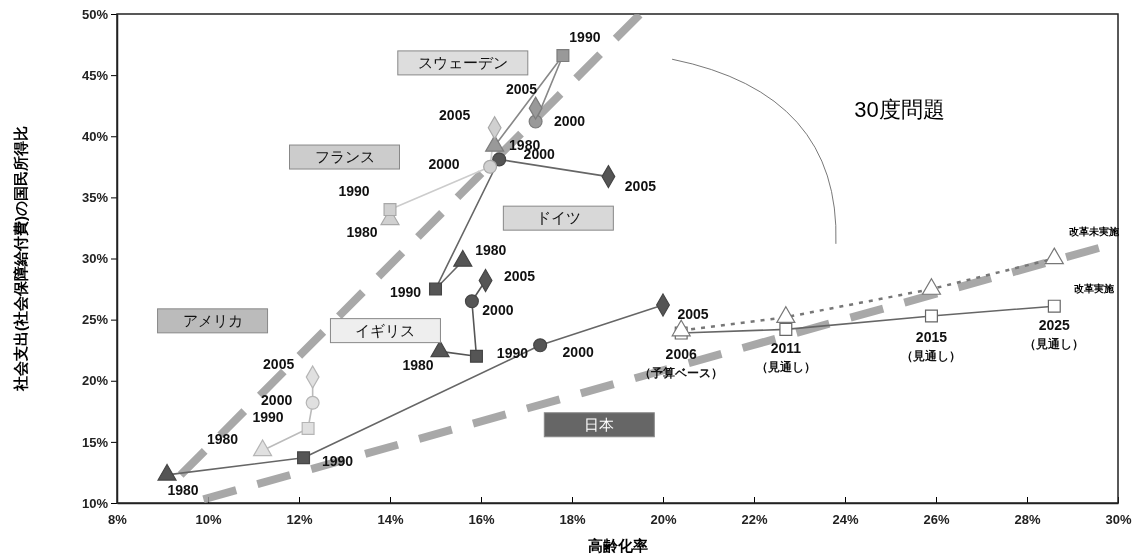  Describe the element at coordinates (462, 62) in the screenshot. I see `text: スウェーデン` at that location.